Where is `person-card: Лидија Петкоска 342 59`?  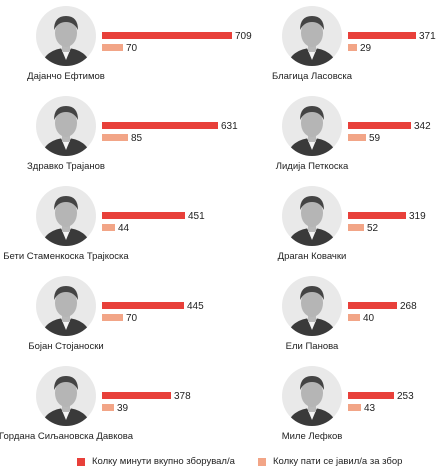 person-card: Лидија Петкоска 342 59 is located at coordinates (353, 134).